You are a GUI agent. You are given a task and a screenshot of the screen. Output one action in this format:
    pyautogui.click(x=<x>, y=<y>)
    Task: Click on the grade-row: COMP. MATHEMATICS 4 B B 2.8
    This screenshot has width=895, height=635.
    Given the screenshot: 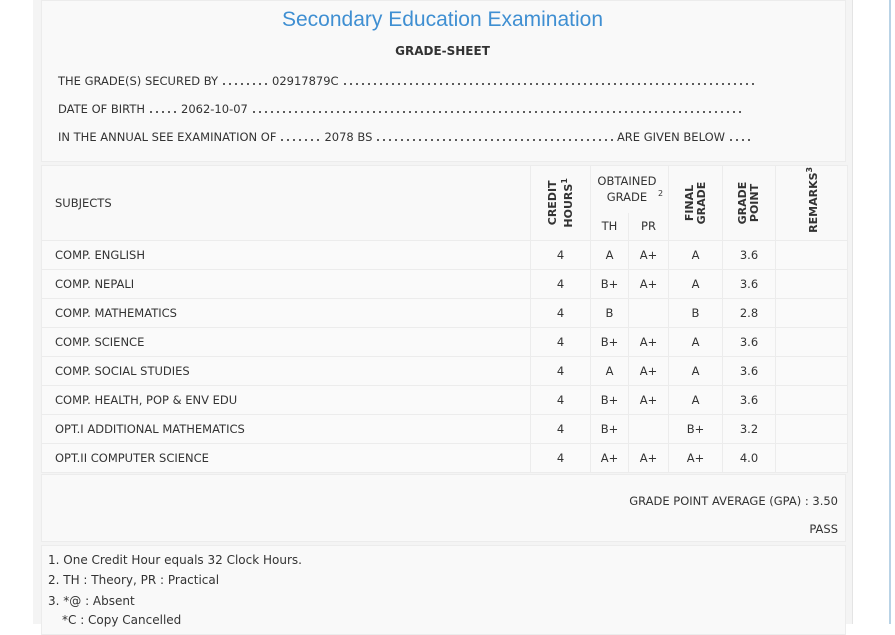 What is the action you would take?
    pyautogui.click(x=444, y=313)
    